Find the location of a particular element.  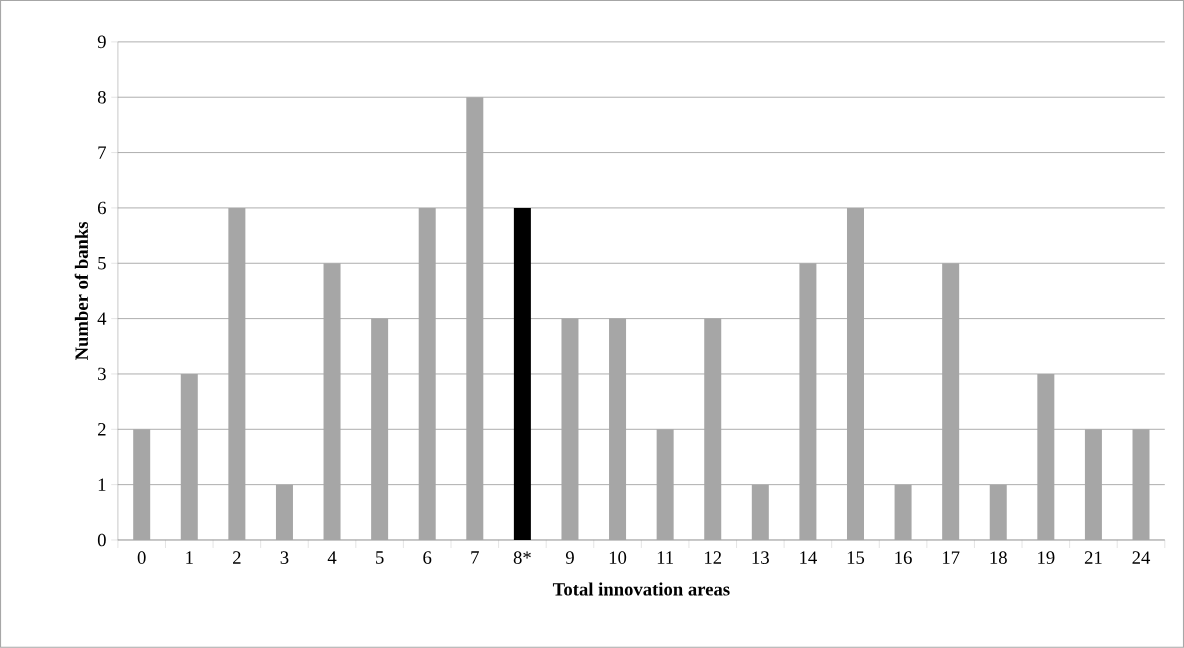

y-tick-label: 3 is located at coordinates (102, 374).